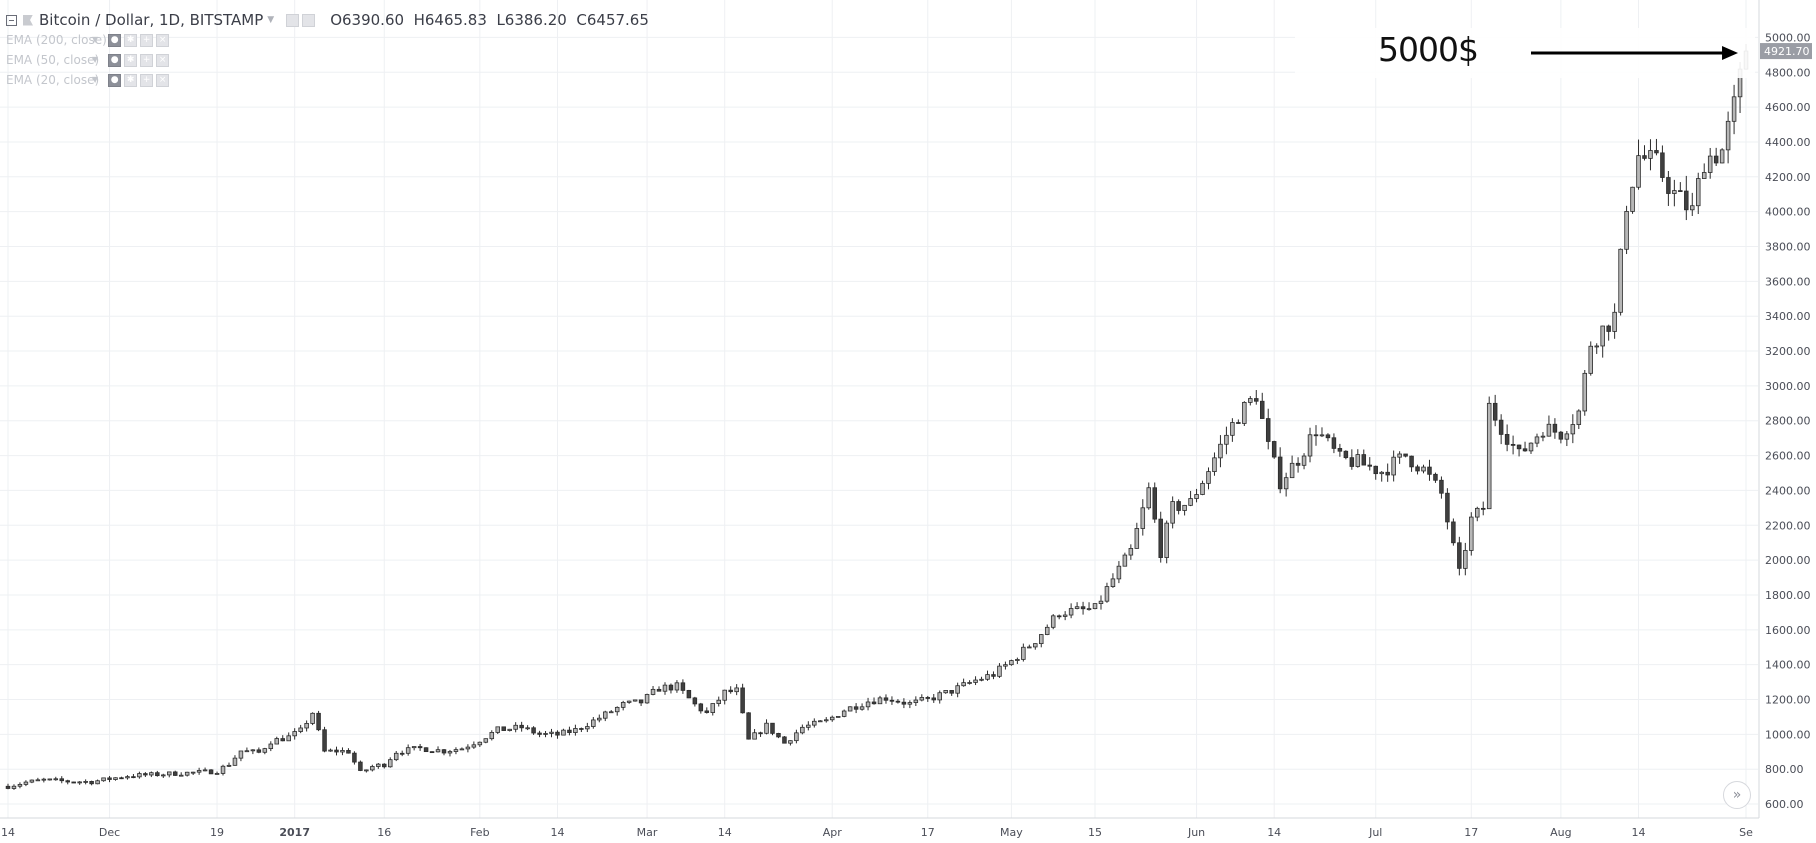  Describe the element at coordinates (557, 832) in the screenshot. I see `time-tick-label: 14` at that location.